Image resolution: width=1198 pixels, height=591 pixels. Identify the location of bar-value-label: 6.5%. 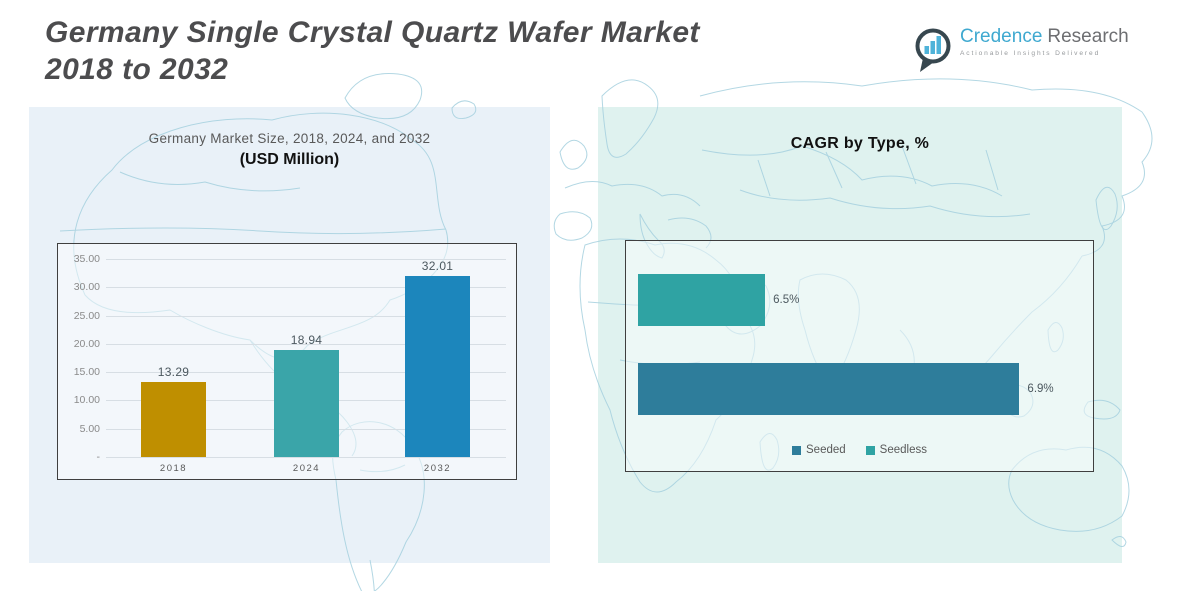
(786, 300).